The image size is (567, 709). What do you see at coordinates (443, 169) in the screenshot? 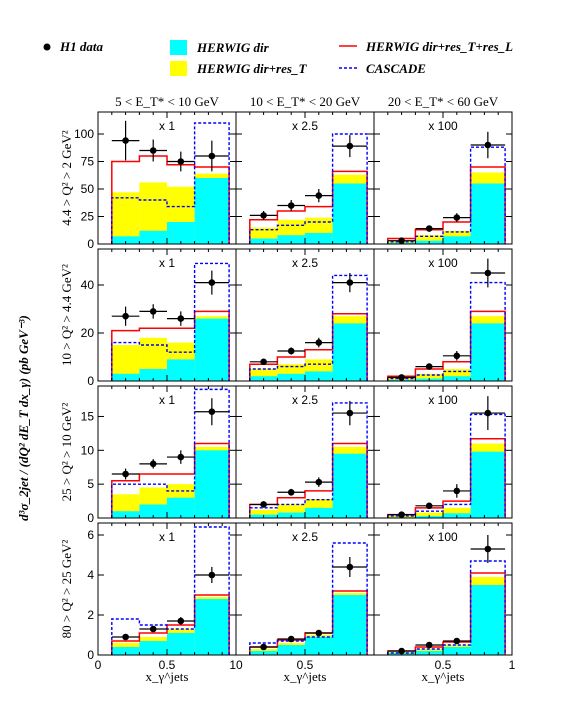
I see `panel-r0-c2: x 100 20 < E_T* < 60 GeV` at bounding box center [443, 169].